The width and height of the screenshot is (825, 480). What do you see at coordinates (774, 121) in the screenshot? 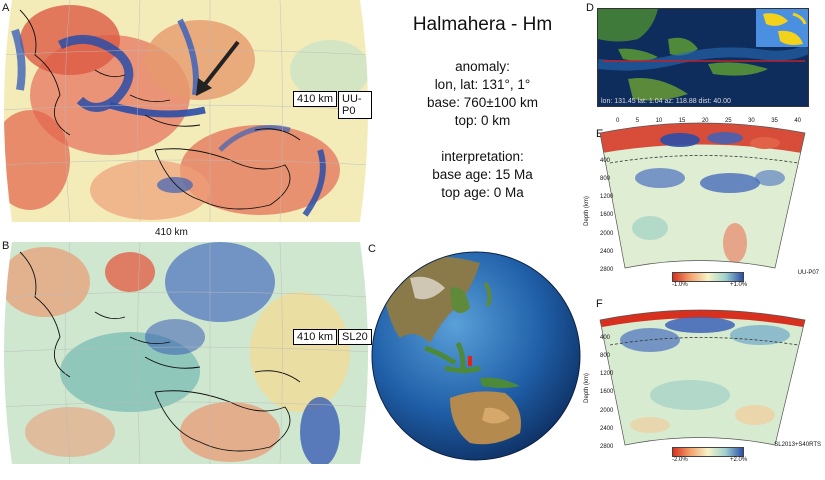
I see `e-dist-tick: 35` at bounding box center [774, 121].